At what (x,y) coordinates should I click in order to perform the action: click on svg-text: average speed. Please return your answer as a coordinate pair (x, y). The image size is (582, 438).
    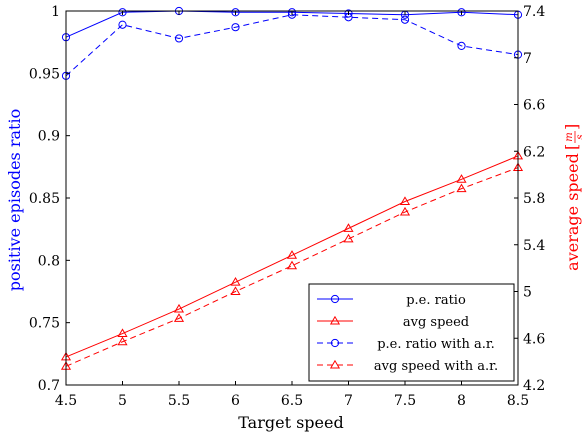
    Looking at the image, I should click on (572, 212).